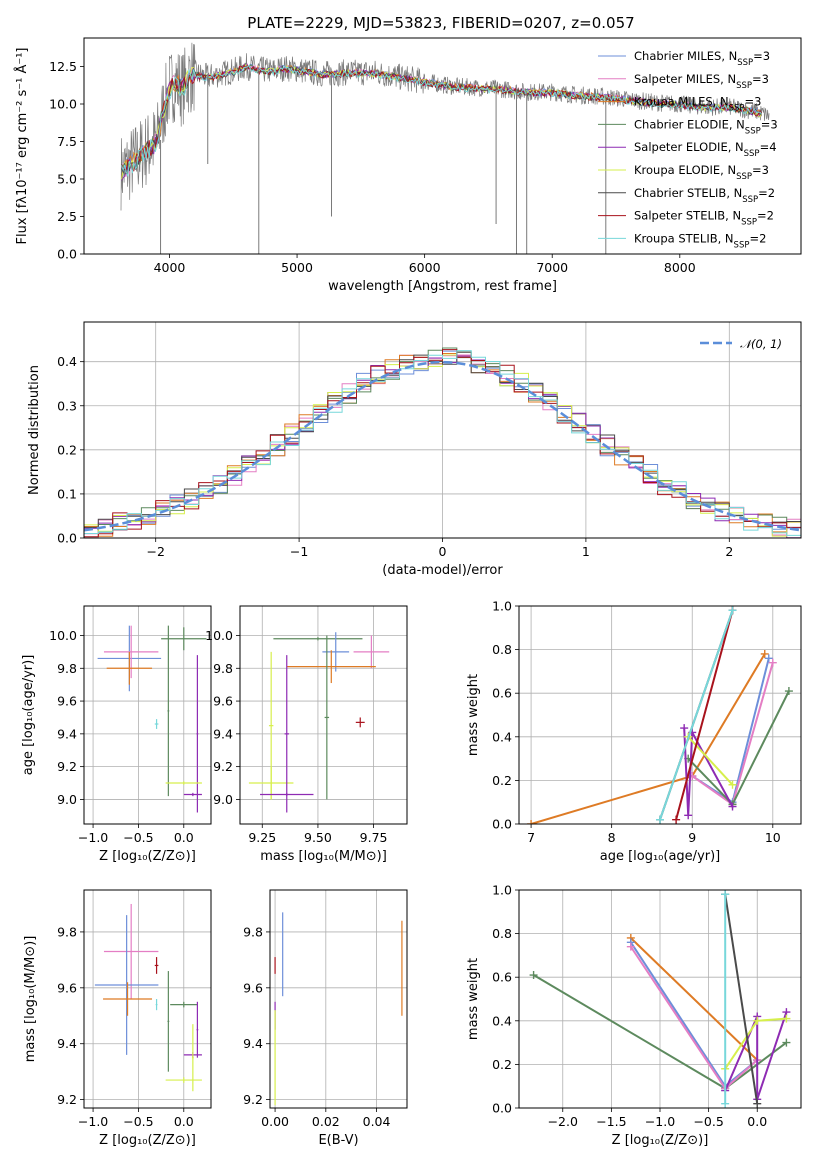 The width and height of the screenshot is (819, 1170). Describe the element at coordinates (552, 267) in the screenshot. I see `spectrum-xtick-label: 7000` at that location.